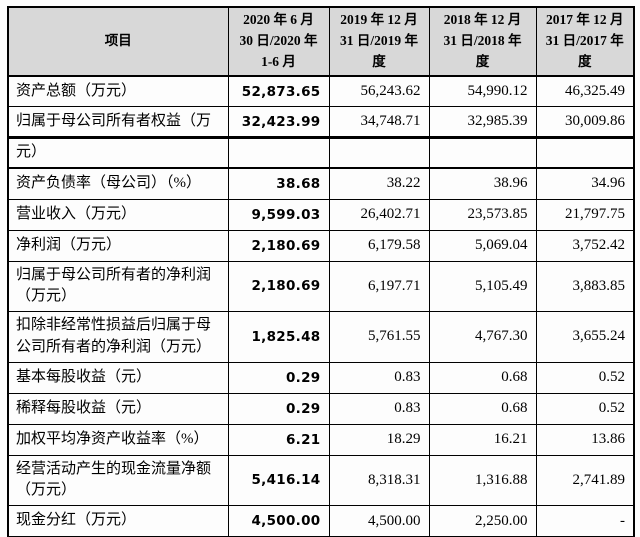  I want to click on value-cell: 32,985.39, so click(482, 122).